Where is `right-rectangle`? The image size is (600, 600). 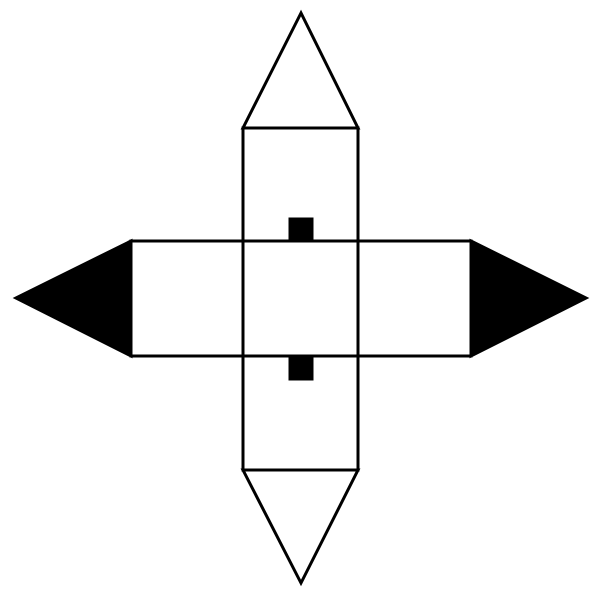
right-rectangle is located at coordinates (414, 298).